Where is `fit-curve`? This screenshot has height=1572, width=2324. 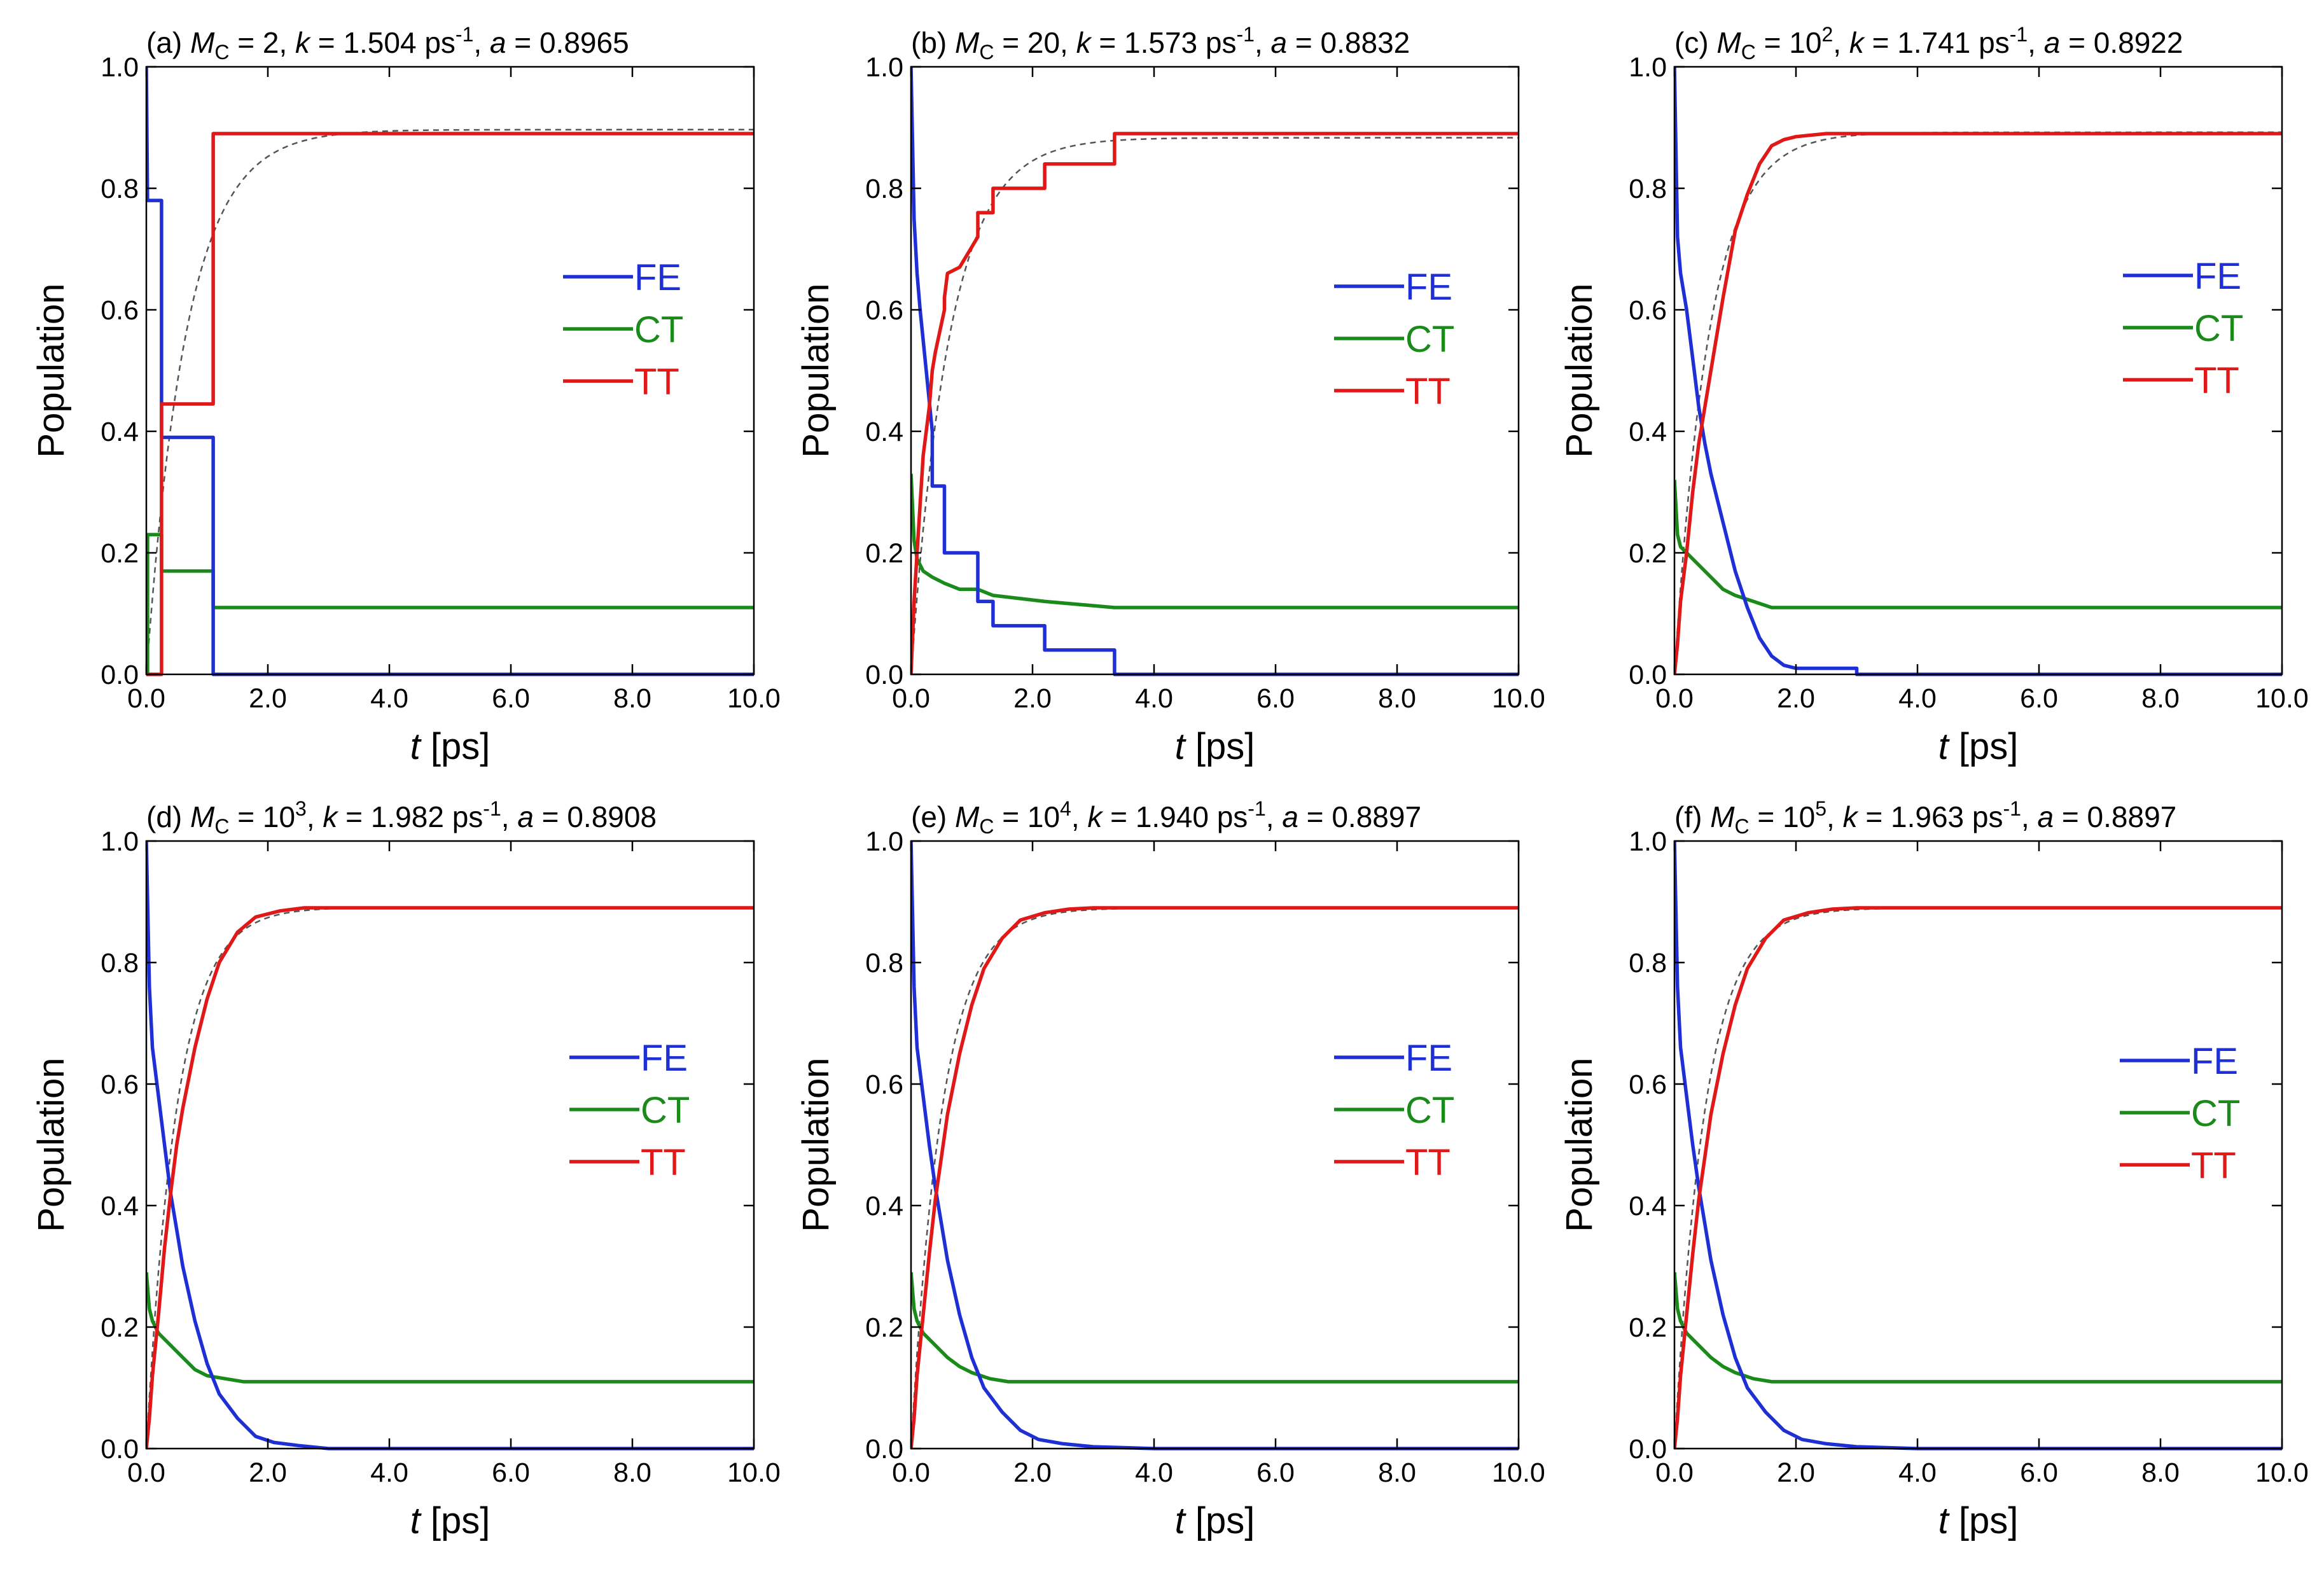
fit-curve is located at coordinates (450, 402).